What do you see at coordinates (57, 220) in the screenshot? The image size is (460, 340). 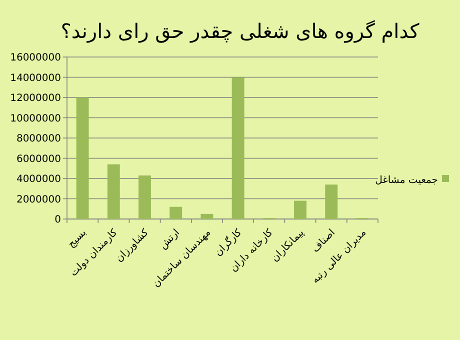 I see `y-tick-label: 0` at bounding box center [57, 220].